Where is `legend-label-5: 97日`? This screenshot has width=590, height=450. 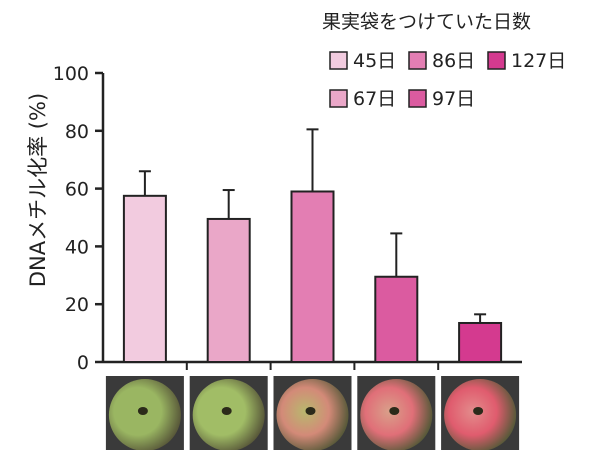
legend-label-5: 97日 is located at coordinates (453, 99).